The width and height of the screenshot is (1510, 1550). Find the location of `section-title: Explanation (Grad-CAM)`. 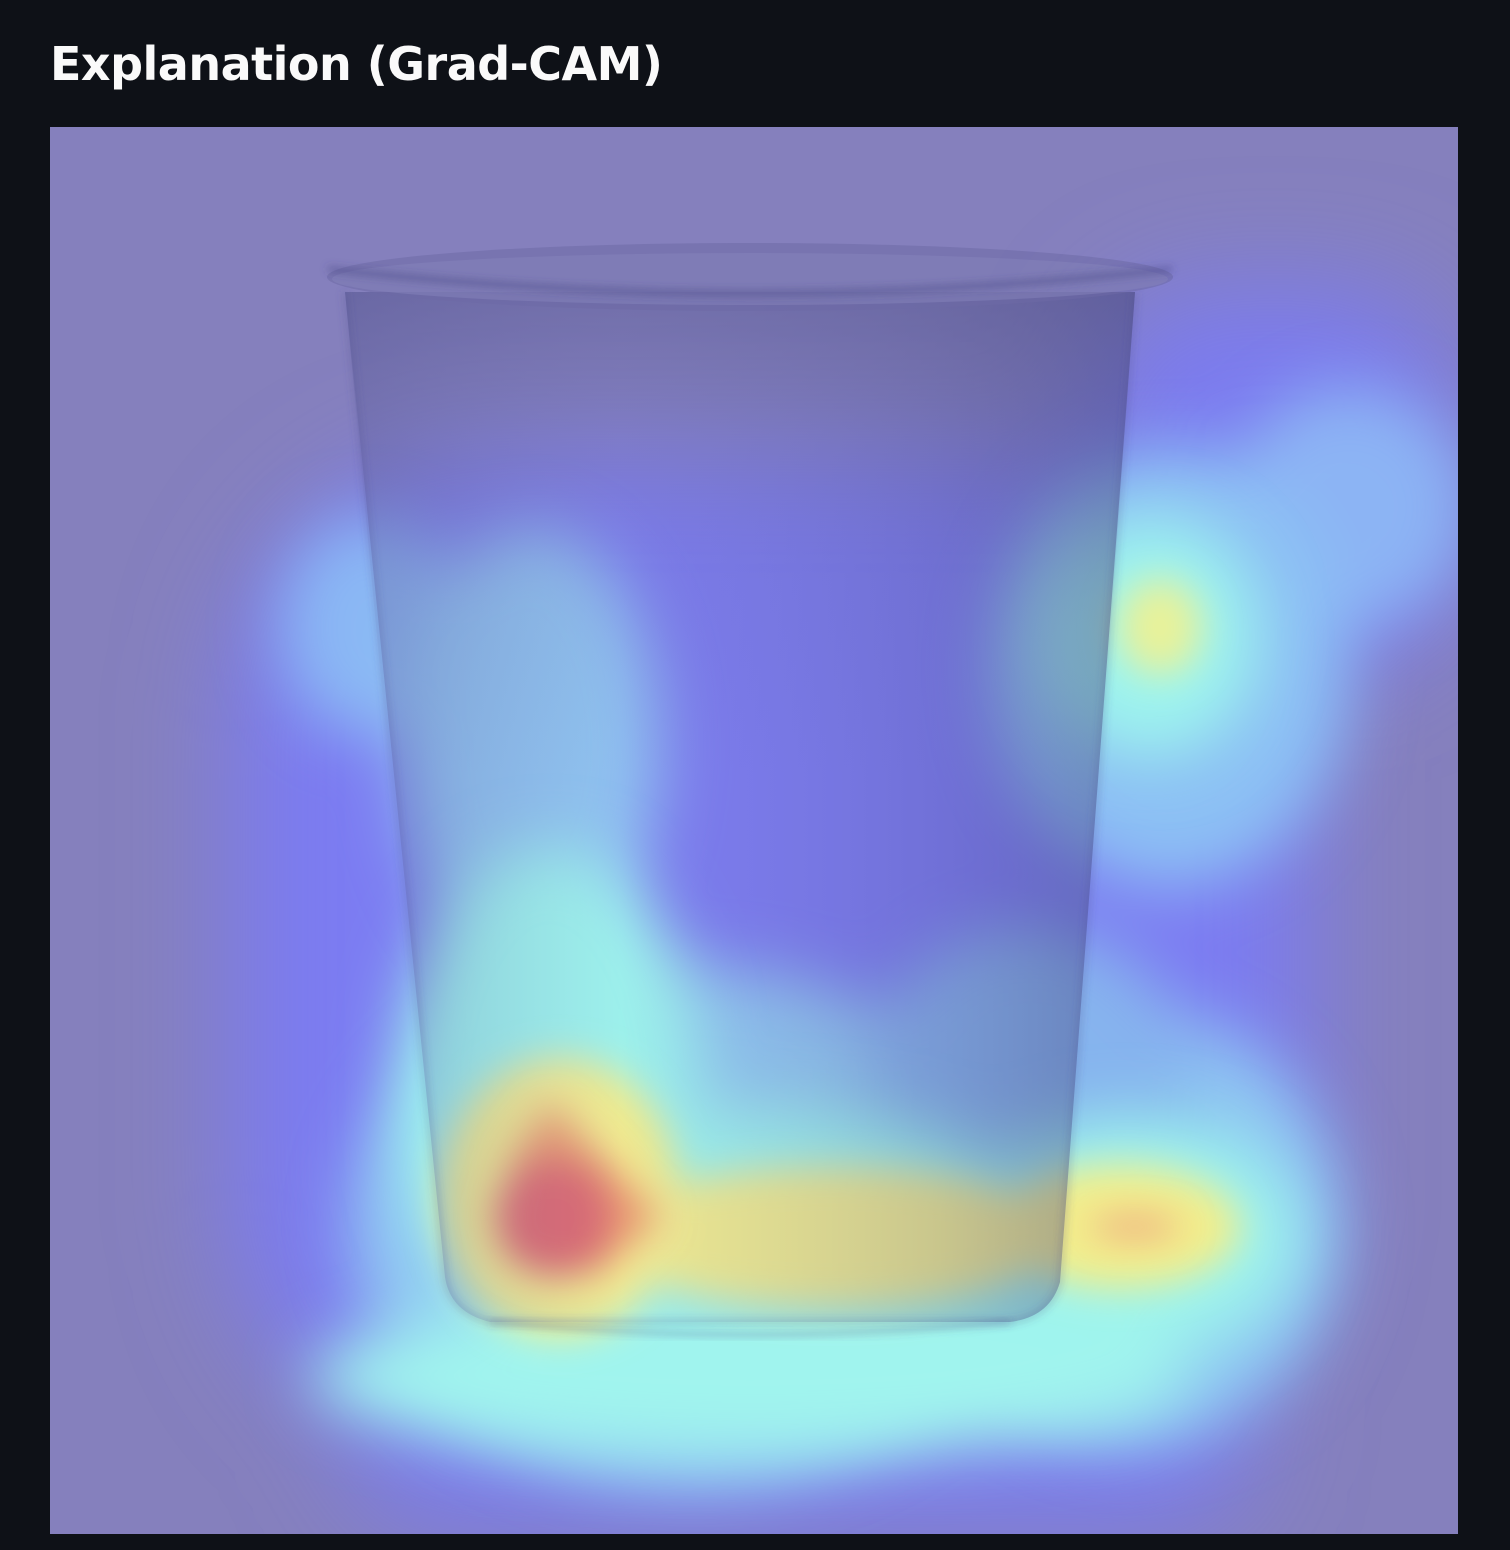

section-title: Explanation (Grad-CAM) is located at coordinates (356, 64).